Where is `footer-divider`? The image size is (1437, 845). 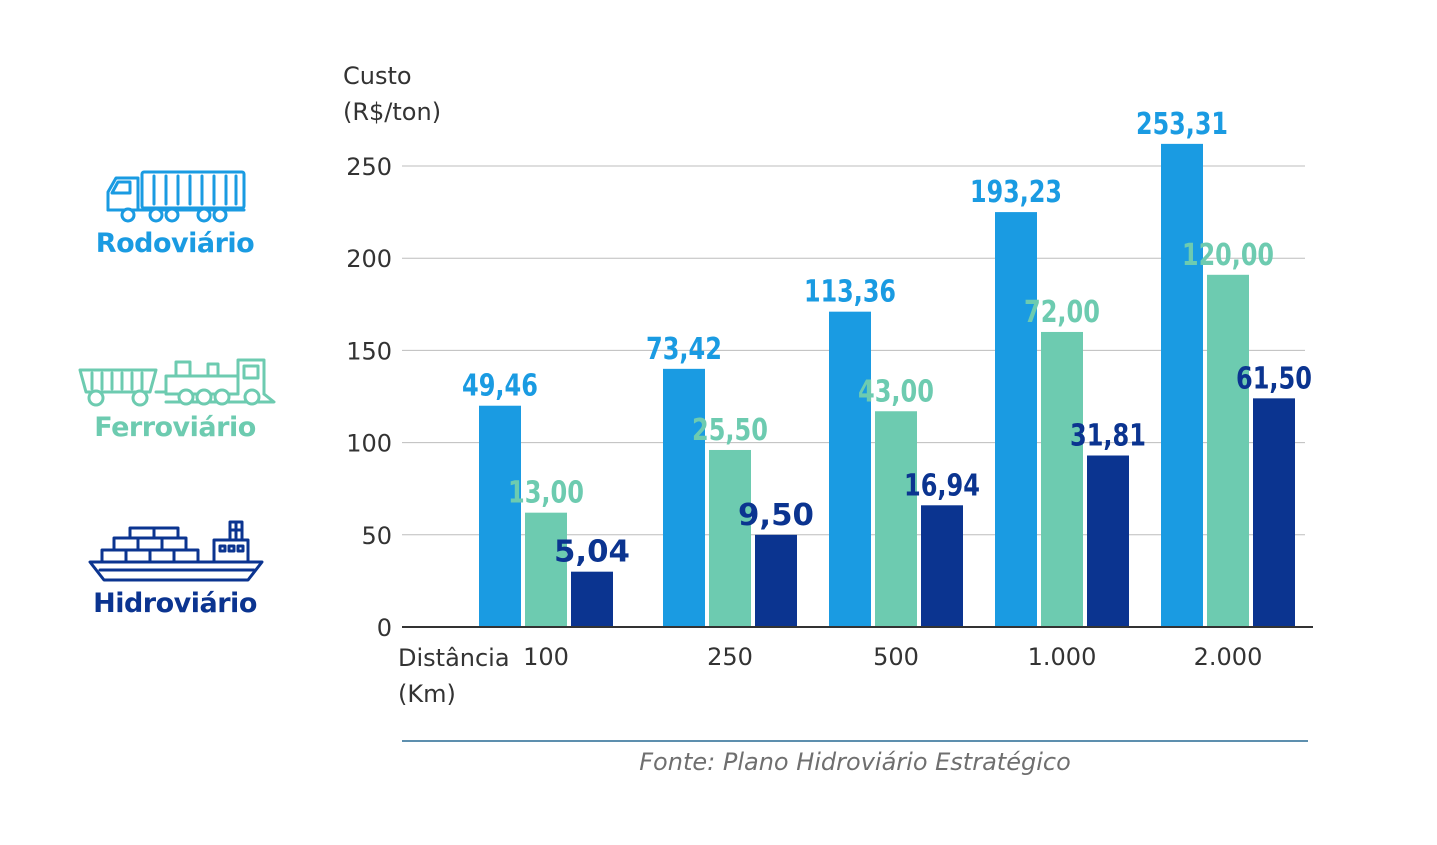
footer-divider is located at coordinates (855, 741).